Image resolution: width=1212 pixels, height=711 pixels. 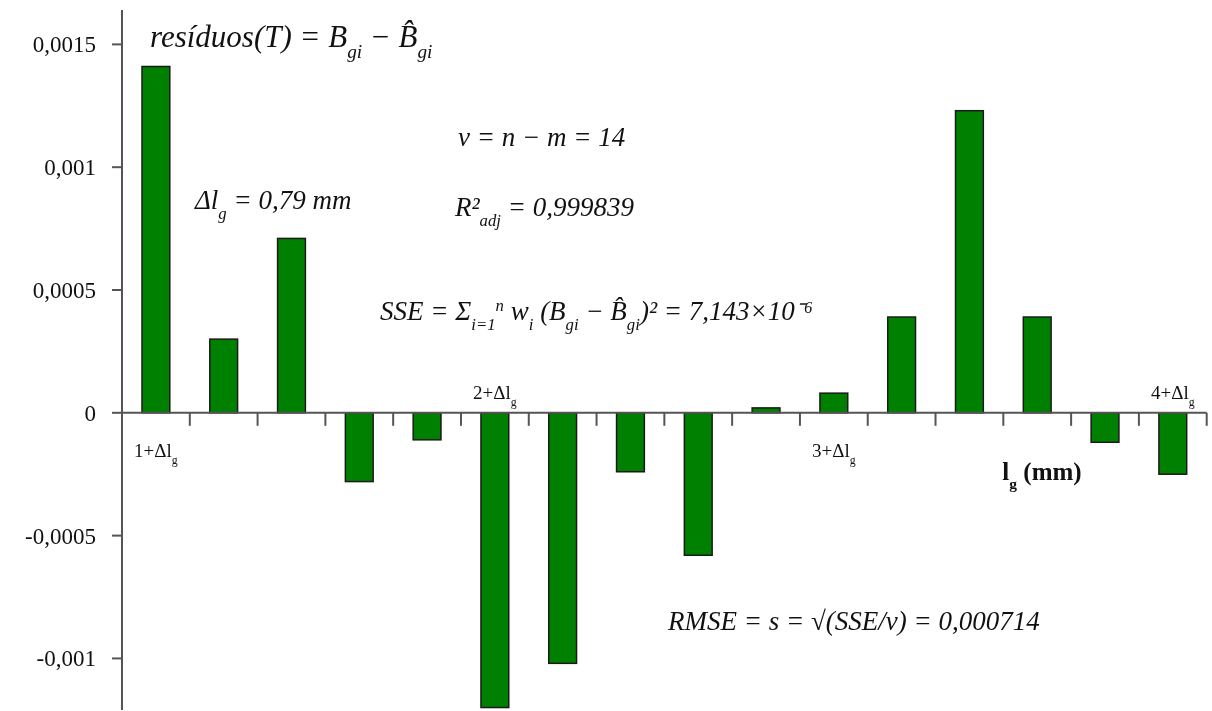 What do you see at coordinates (597, 314) in the screenshot?
I see `text: SSE = Σ$_{i=1}$$^{n}$ w$_{i}$ (B$_{gi}$ − B̂$_{gi}$)² = 7,143×10⁻⁶` at bounding box center [597, 314].